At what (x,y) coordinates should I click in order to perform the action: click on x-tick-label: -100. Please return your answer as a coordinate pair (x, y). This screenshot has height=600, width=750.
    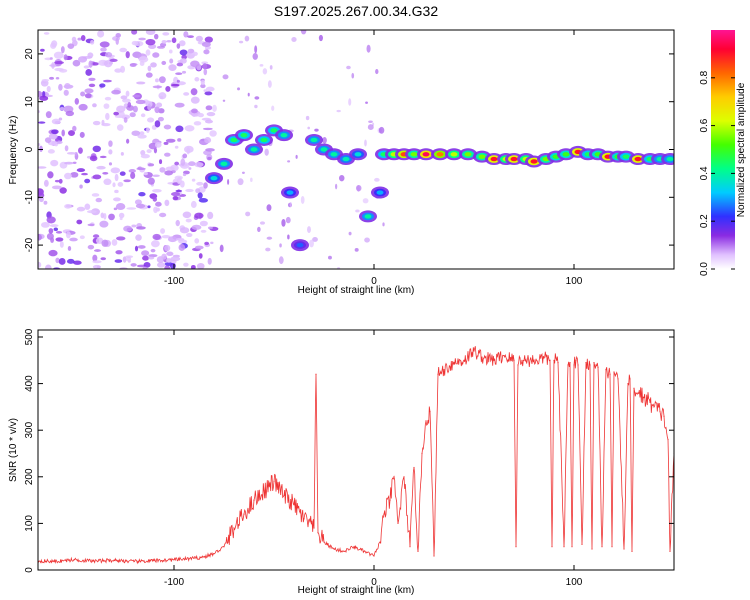
    Looking at the image, I should click on (174, 281).